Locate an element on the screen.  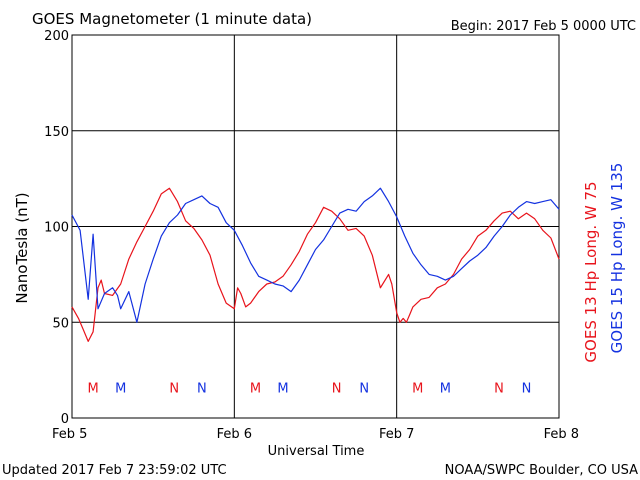
legend-goes13: GOES 13 Hp Long. W 75 is located at coordinates (591, 271).